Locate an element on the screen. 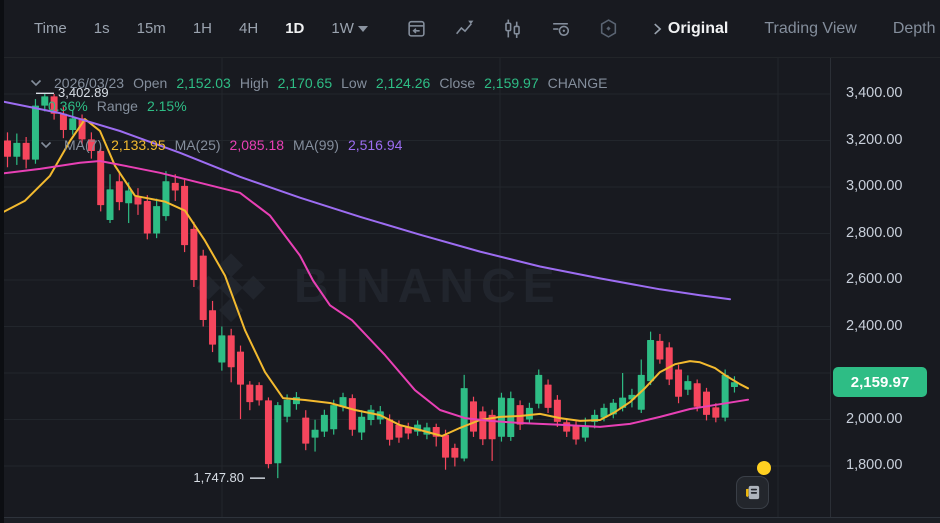  price-axis-label: 1,800.00 is located at coordinates (874, 465).